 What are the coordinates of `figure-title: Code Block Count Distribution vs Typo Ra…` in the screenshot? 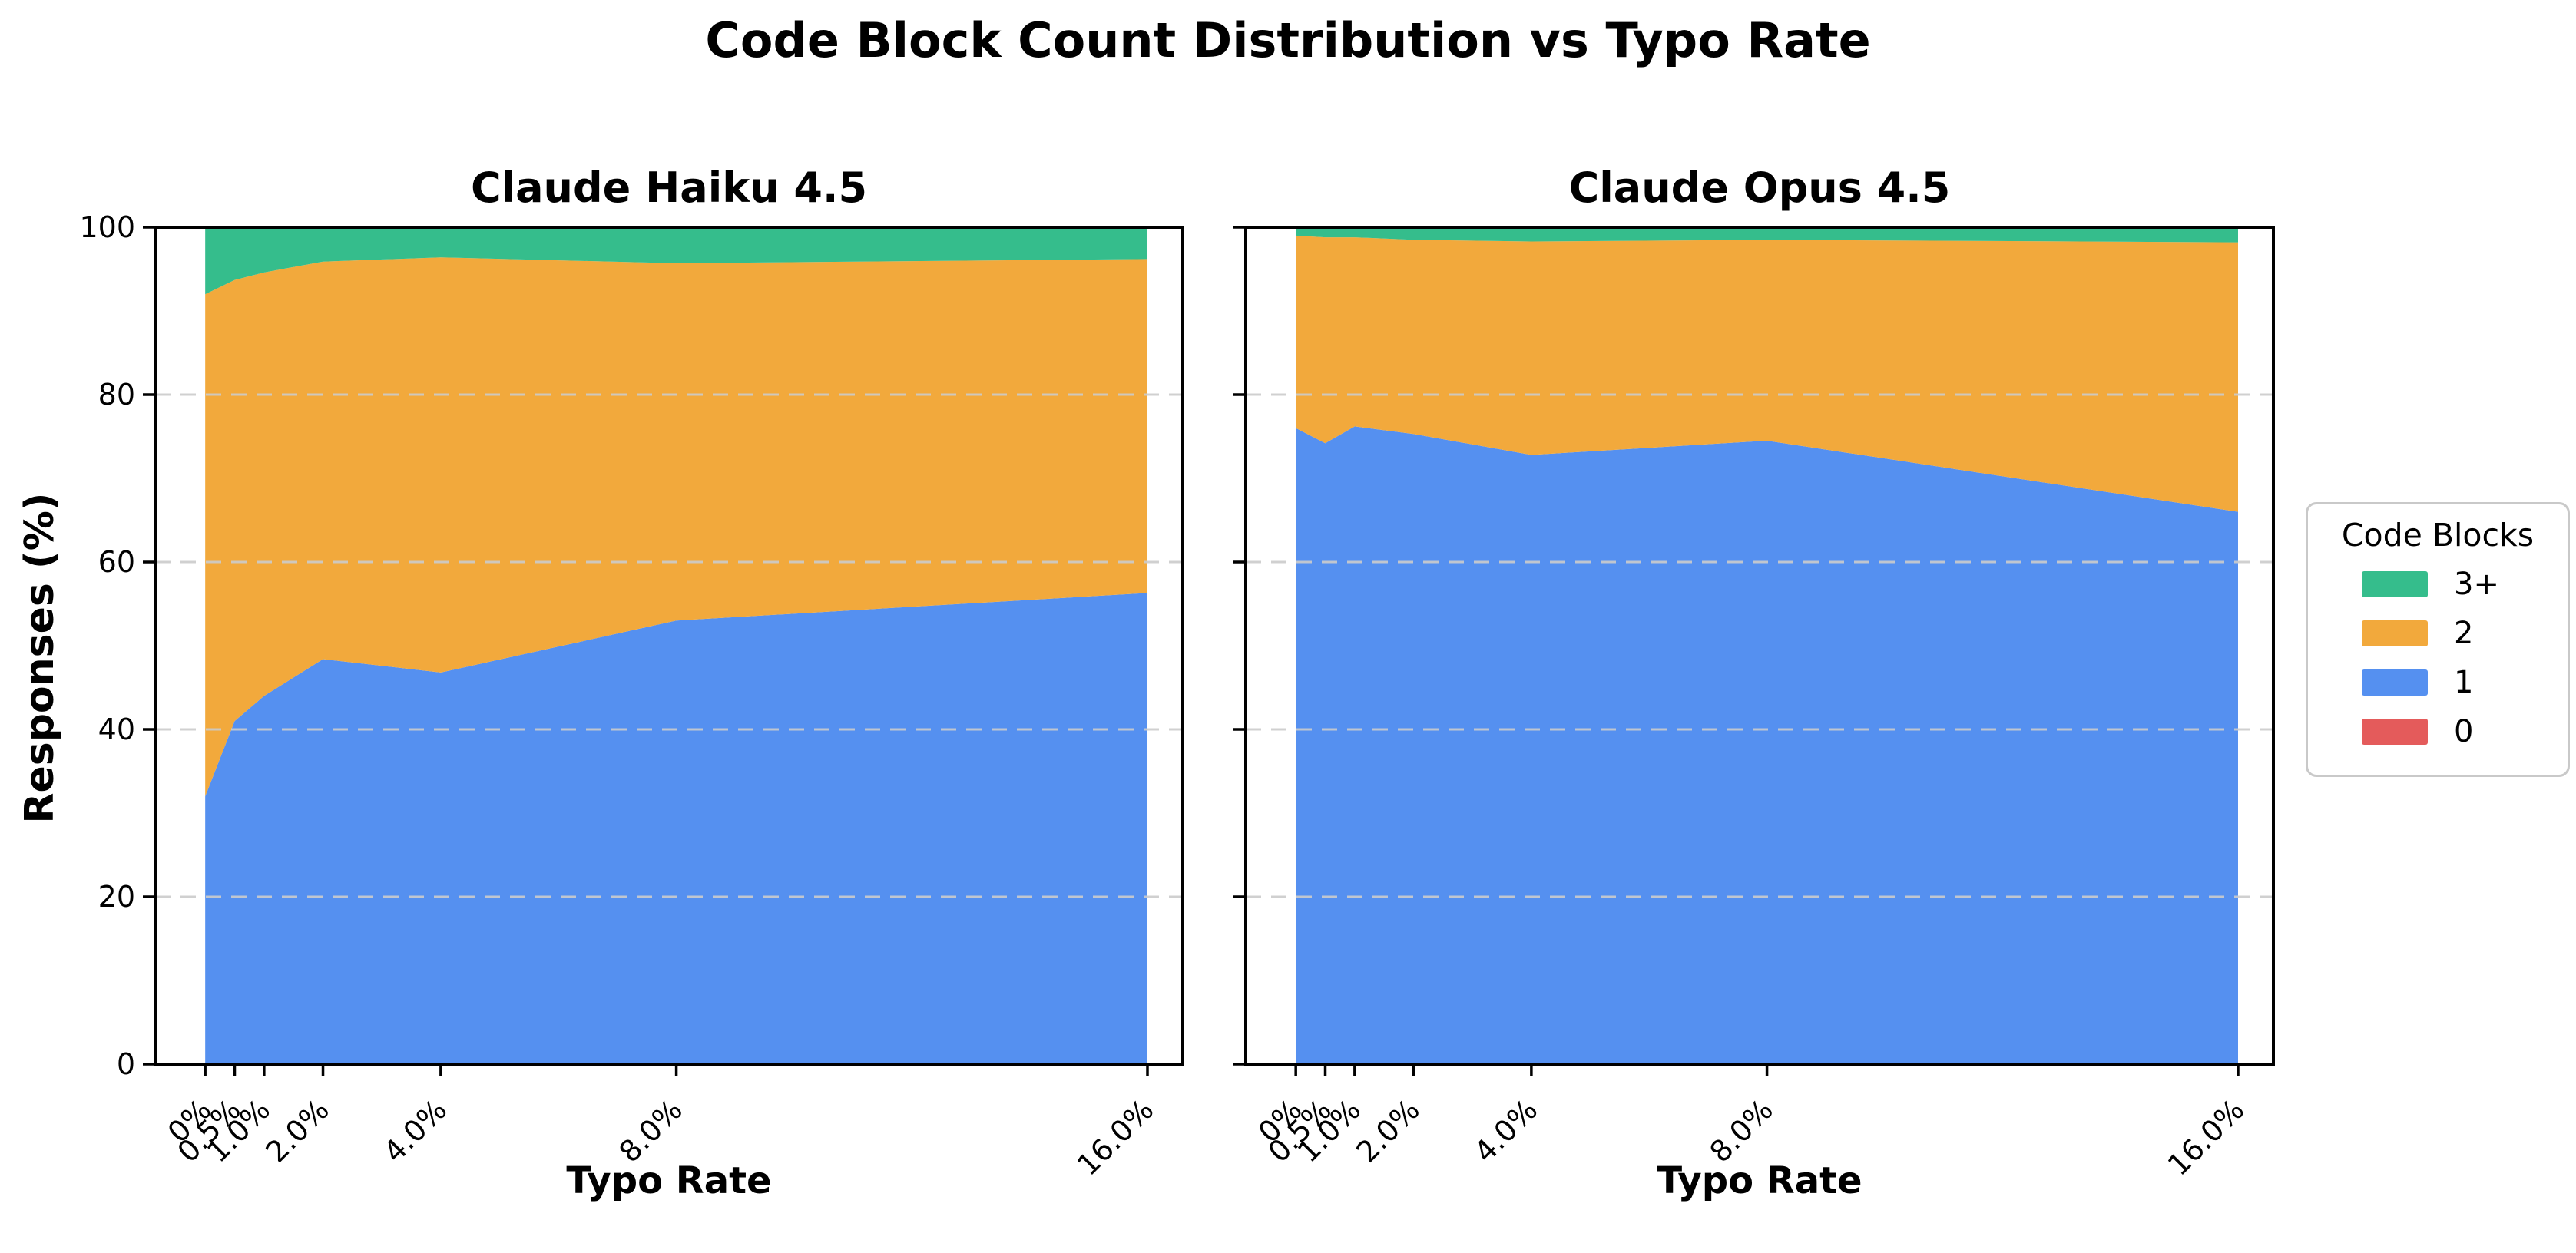 It's located at (1288, 40).